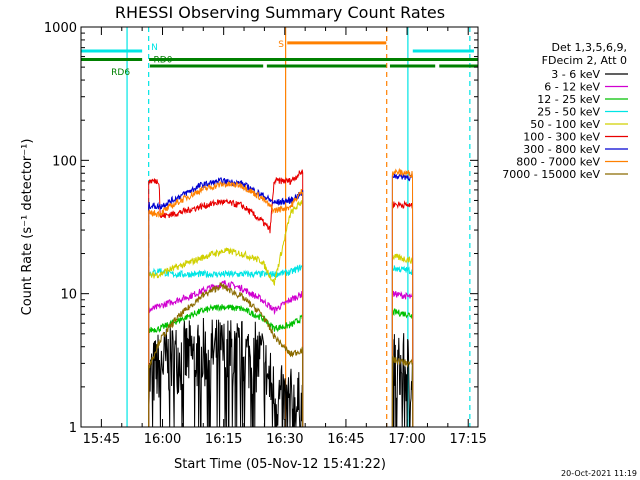 The width and height of the screenshot is (640, 480). Describe the element at coordinates (561, 149) in the screenshot. I see `legend-entry-label: 300 - 800 keV` at that location.